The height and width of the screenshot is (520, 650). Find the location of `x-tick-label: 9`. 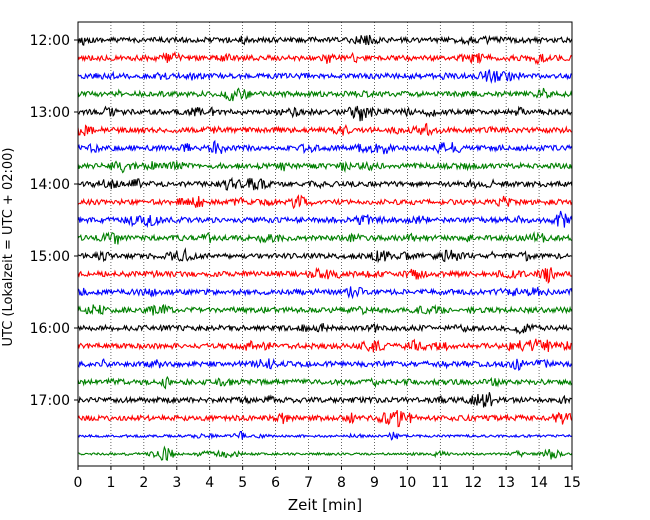

x-tick-label: 9 is located at coordinates (374, 483).